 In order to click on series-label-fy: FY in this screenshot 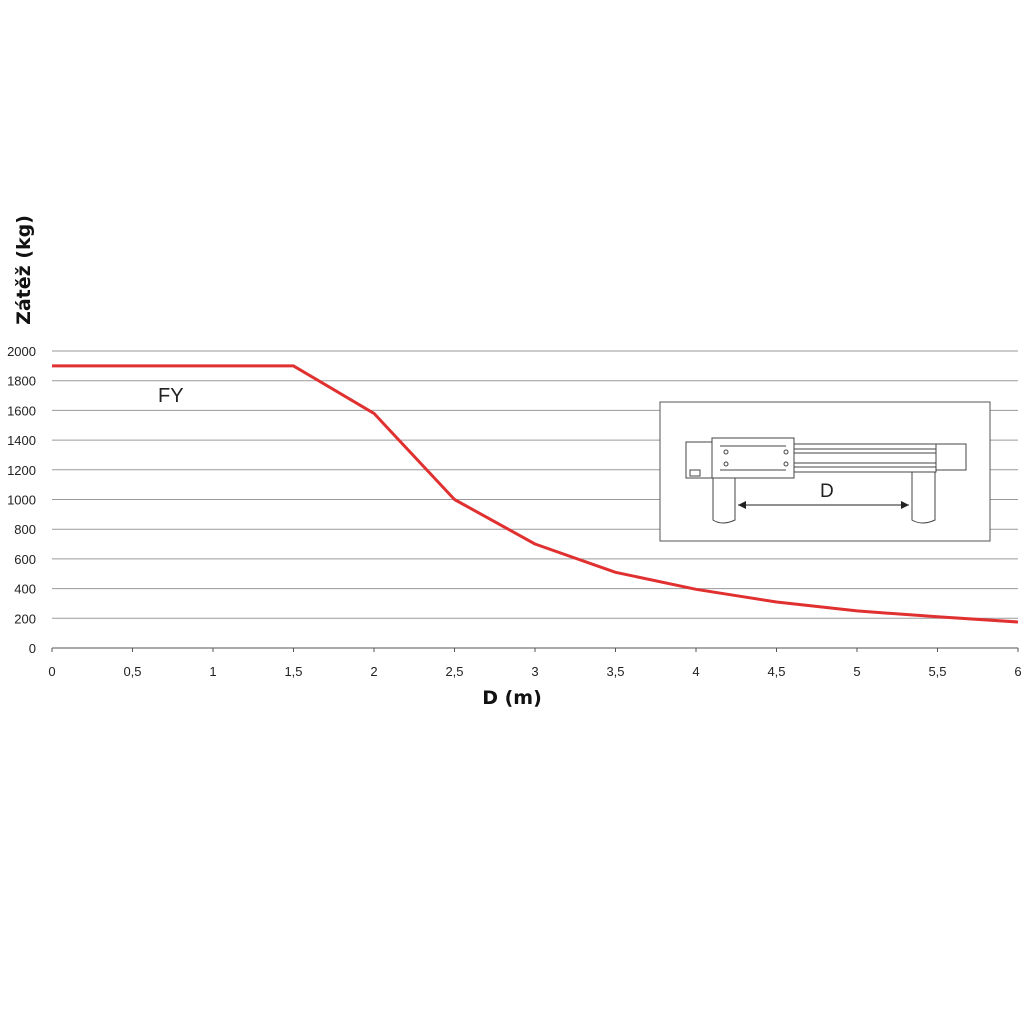, I will do `click(171, 396)`.